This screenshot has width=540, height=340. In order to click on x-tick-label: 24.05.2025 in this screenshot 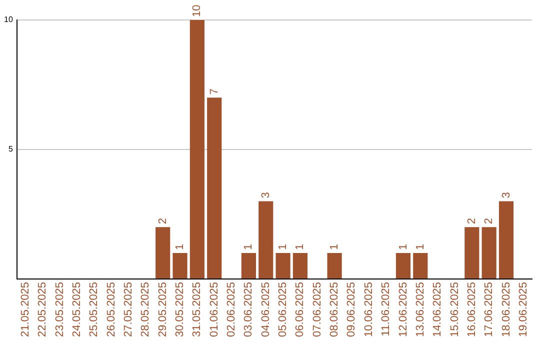, I will do `click(77, 310)`.